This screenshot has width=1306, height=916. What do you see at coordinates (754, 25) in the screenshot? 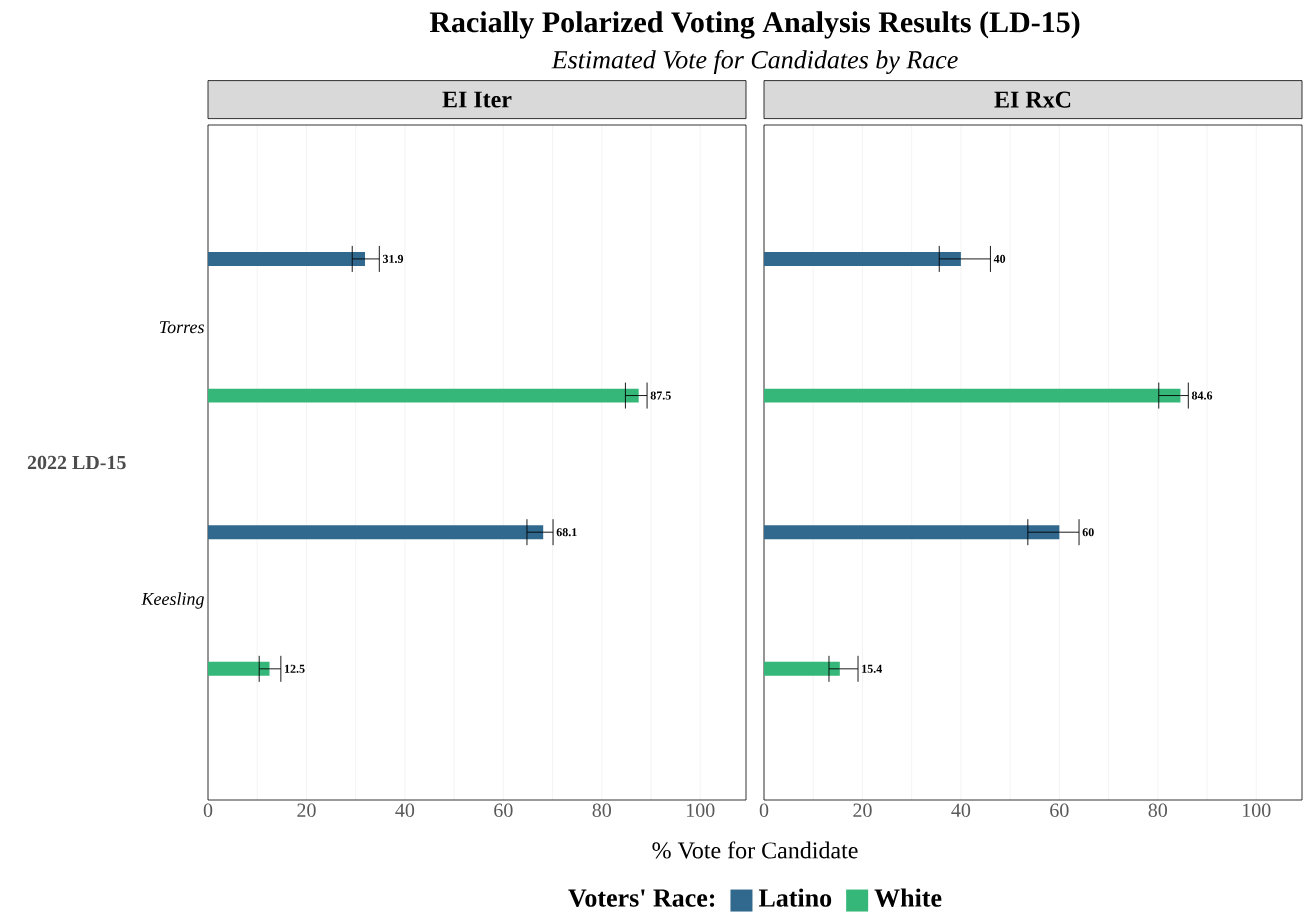
I see `text: Racially Polarized Voting Analysis Results (LD-15)` at bounding box center [754, 25].